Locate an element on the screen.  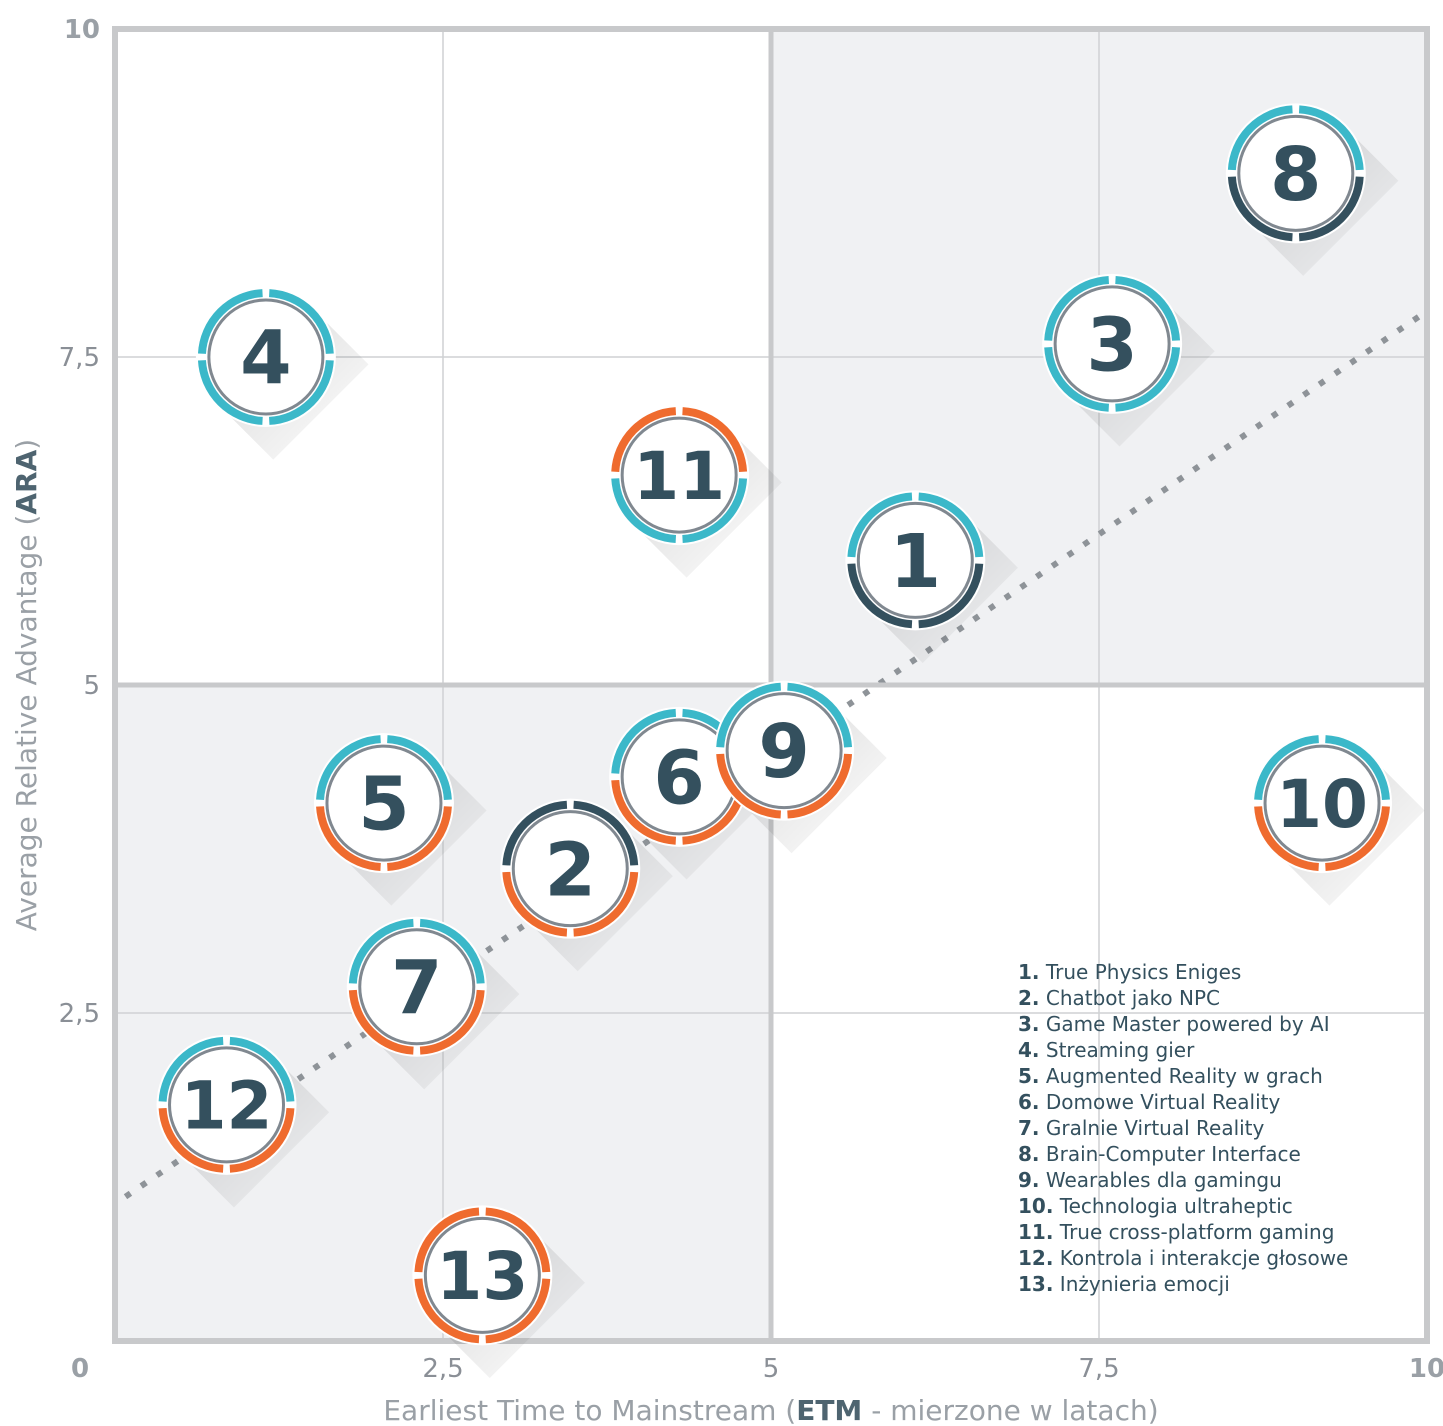
y-axis-label: Average Relative Advantage (ARA) is located at coordinates (26, 685).